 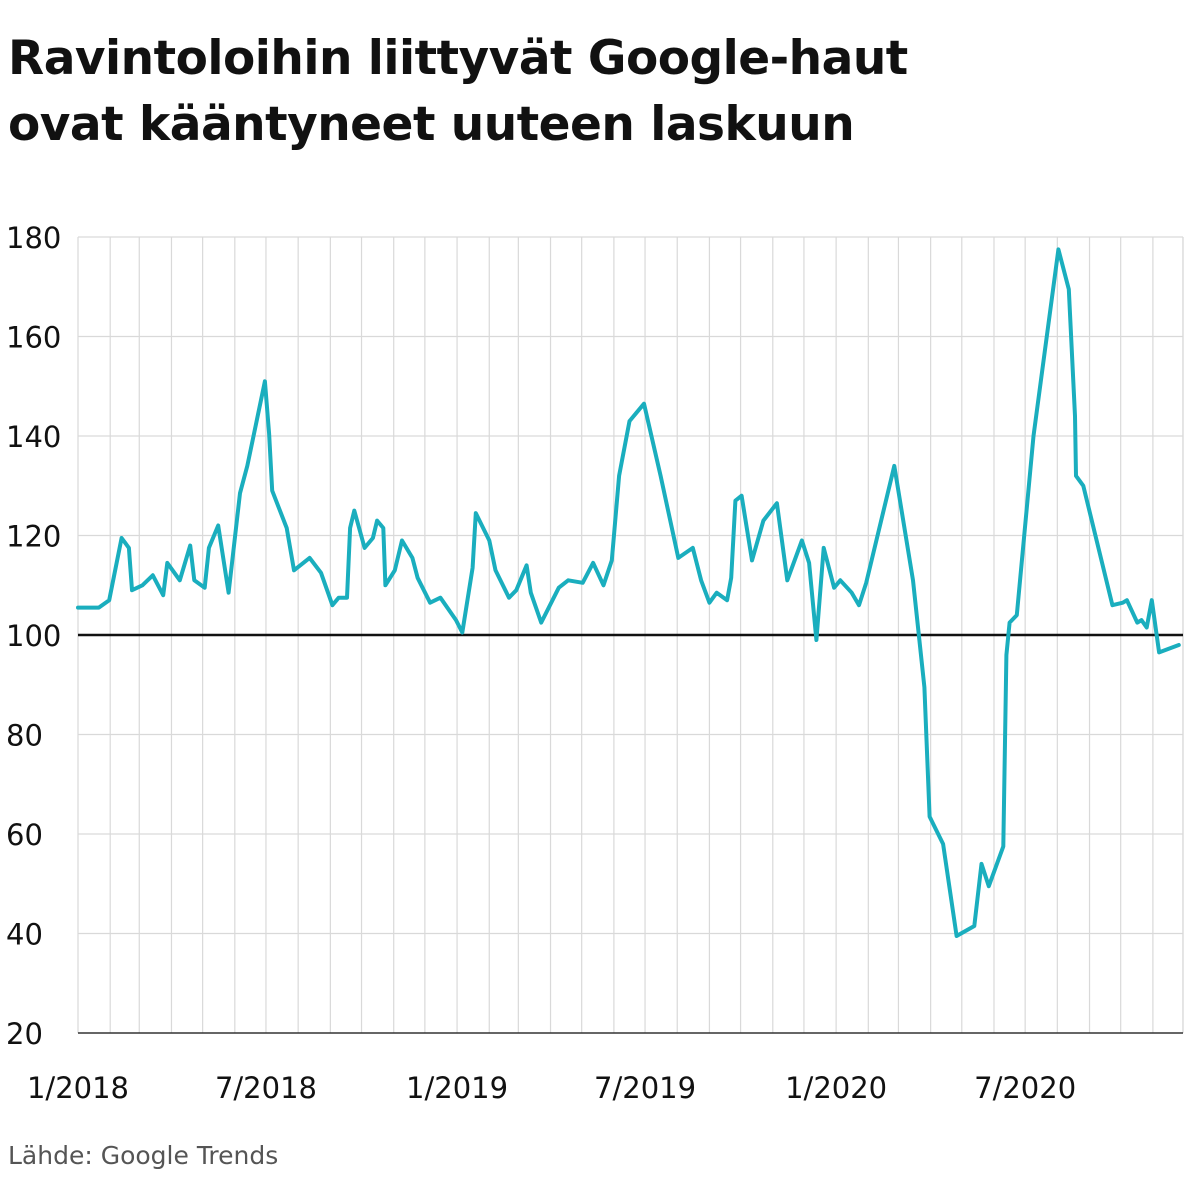 What do you see at coordinates (24, 1034) in the screenshot?
I see `y-tick-label-20: 20` at bounding box center [24, 1034].